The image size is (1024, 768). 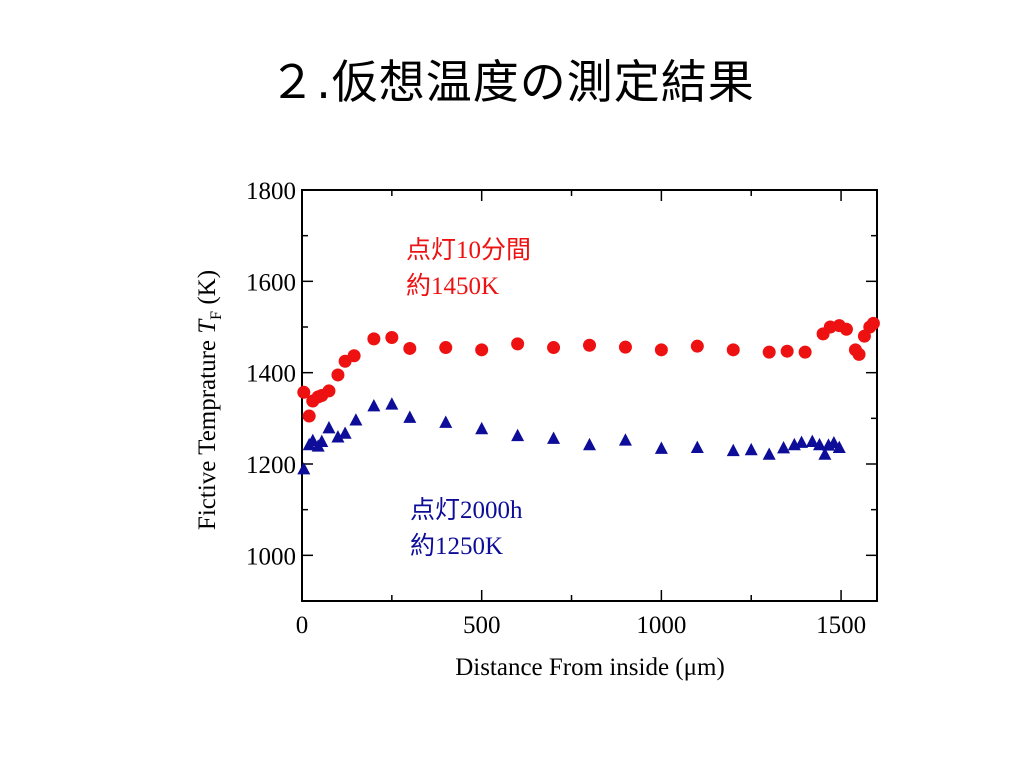 What do you see at coordinates (468, 250) in the screenshot?
I see `series-red-annotation-line1: 点灯10分間` at bounding box center [468, 250].